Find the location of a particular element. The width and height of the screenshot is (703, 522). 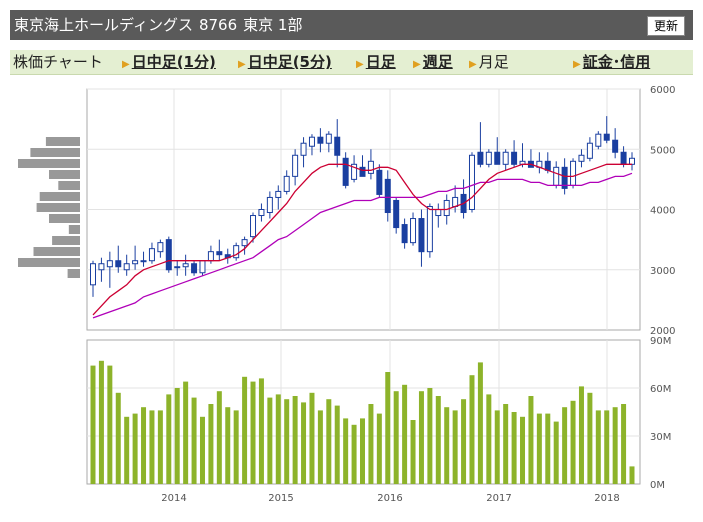

tab-intraday-5min: ▶ 日中足(5分) is located at coordinates (285, 63).